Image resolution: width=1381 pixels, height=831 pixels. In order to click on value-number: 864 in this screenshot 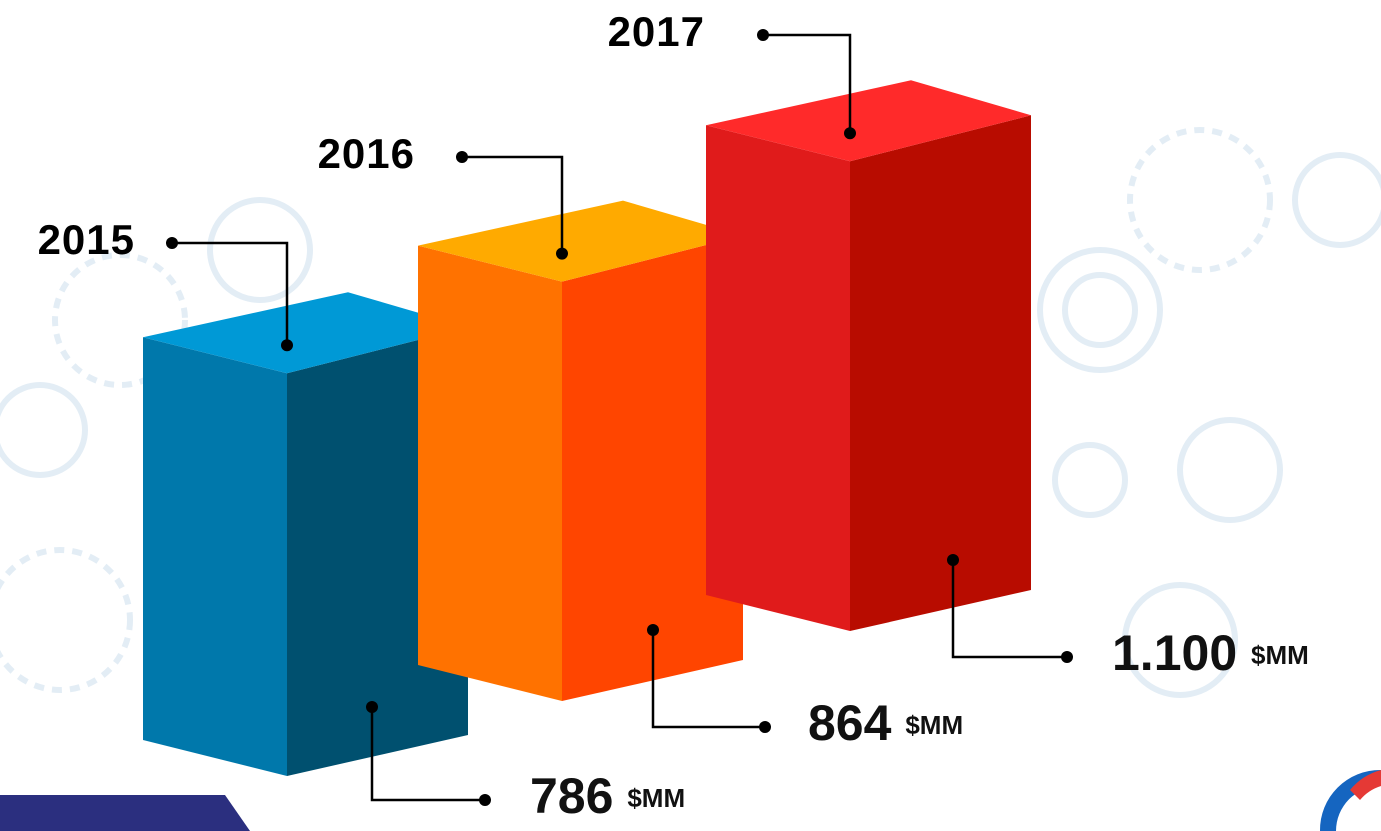, I will do `click(850, 723)`.